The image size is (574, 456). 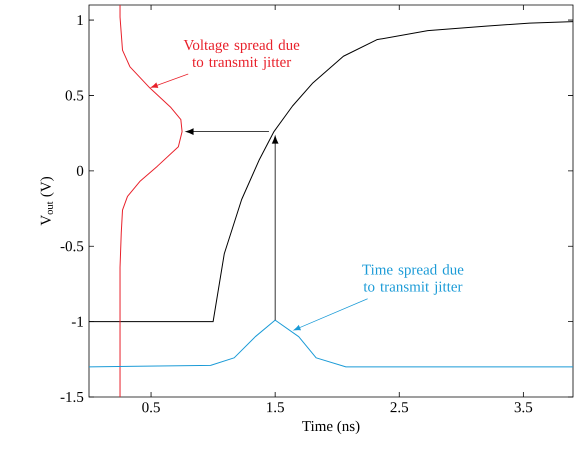 I want to click on annotation: Voltage spread due to transmit jitter, so click(x=242, y=54).